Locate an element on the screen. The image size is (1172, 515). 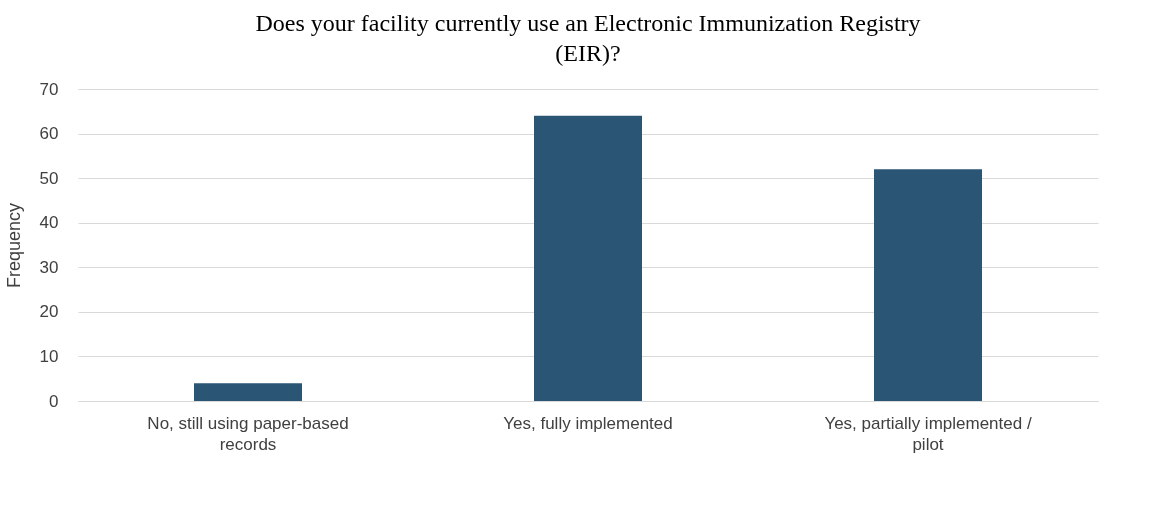
y-tick-label: 0 is located at coordinates (54, 401).